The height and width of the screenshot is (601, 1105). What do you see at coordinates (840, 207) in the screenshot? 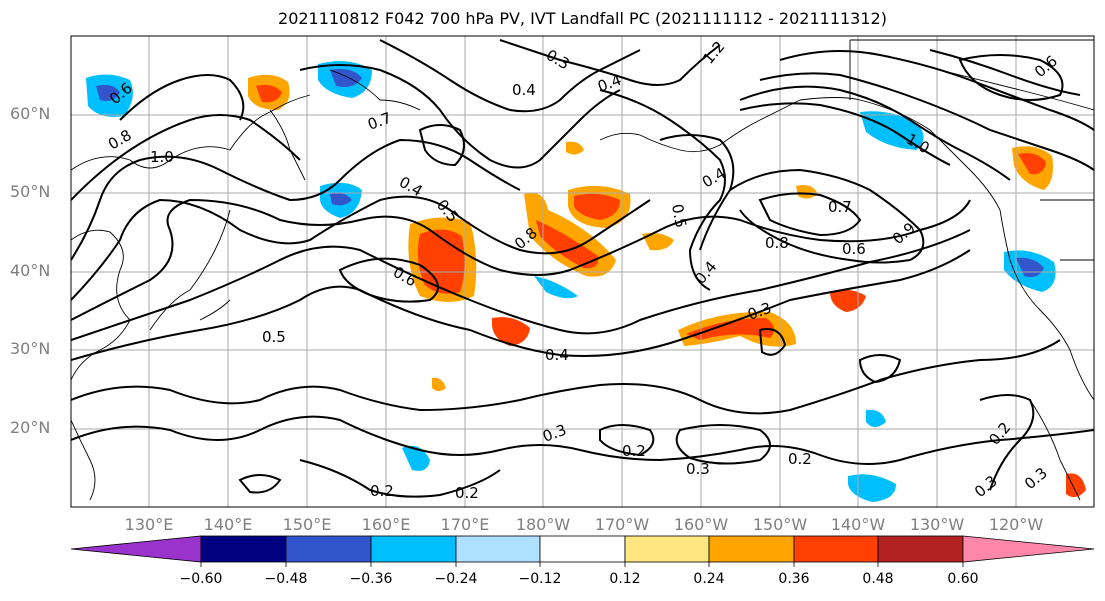
I see `contour-label: 0.7` at bounding box center [840, 207].